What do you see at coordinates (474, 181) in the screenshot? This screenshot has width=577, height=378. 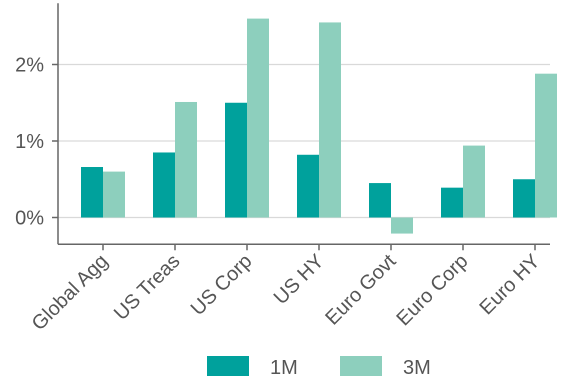 I see `bar-3m-euro-corp` at bounding box center [474, 181].